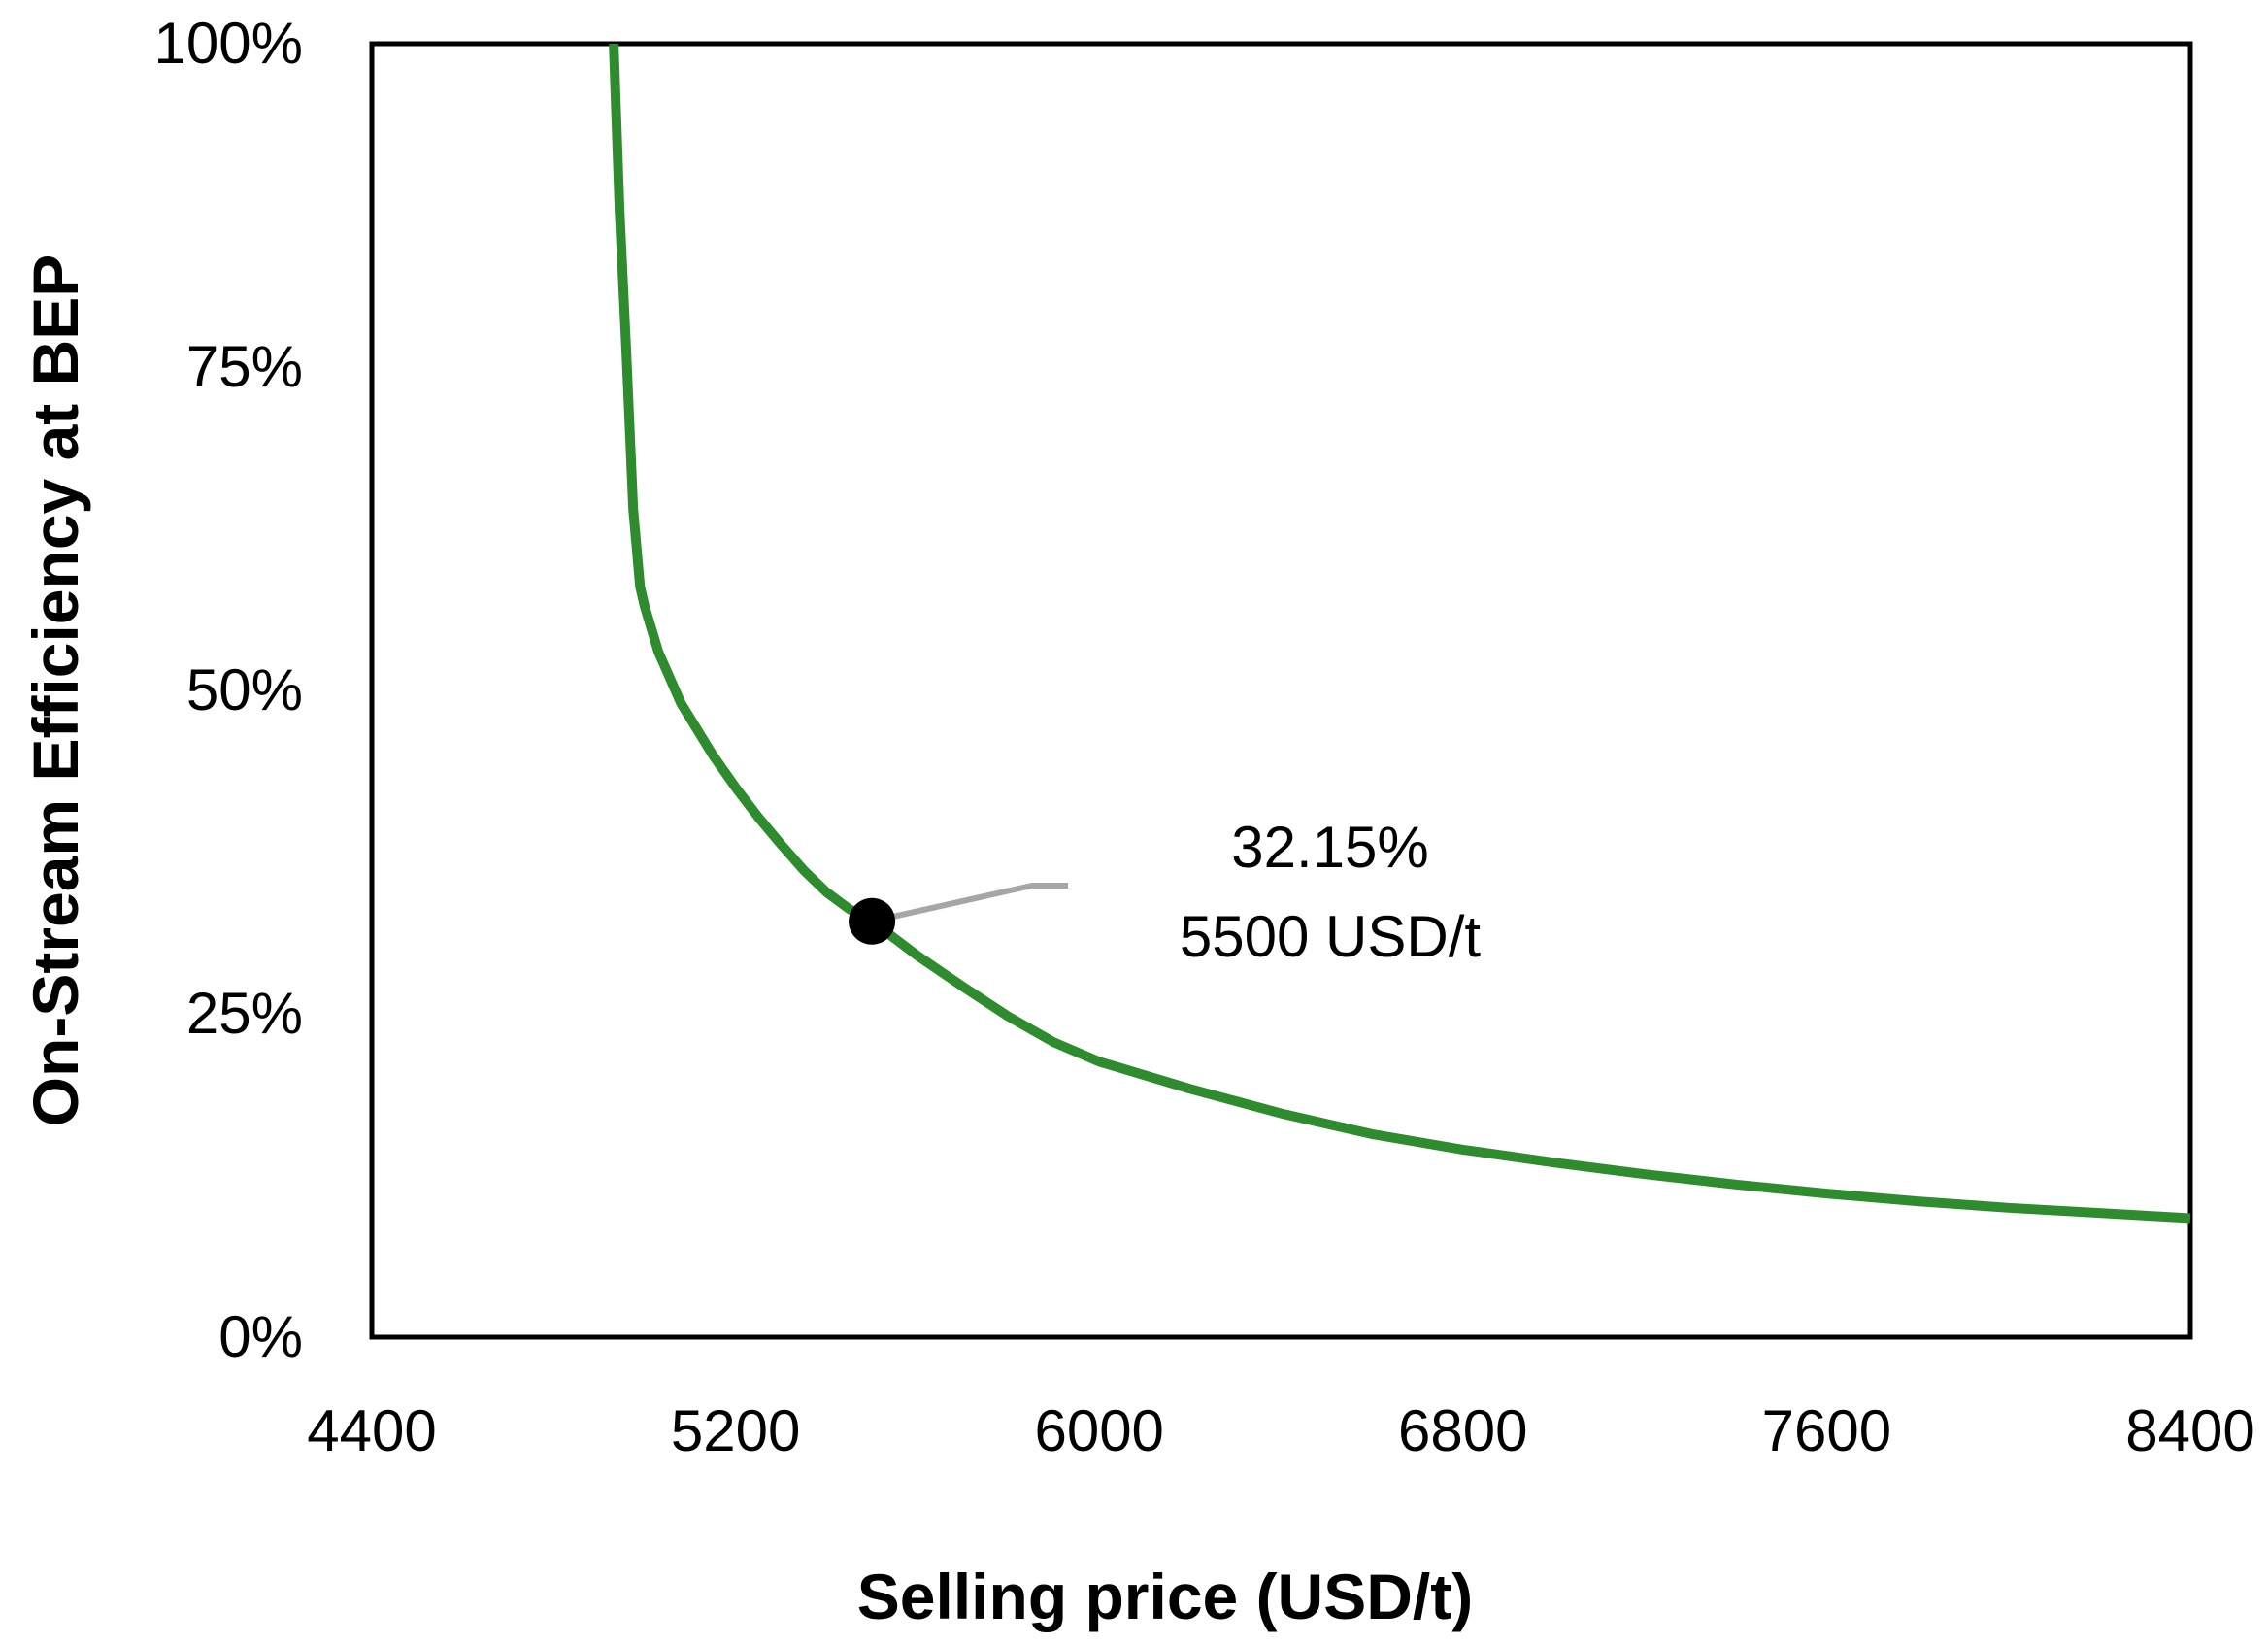 This screenshot has height=1644, width=2268. I want to click on y-tick-label: 25%, so click(244, 1013).